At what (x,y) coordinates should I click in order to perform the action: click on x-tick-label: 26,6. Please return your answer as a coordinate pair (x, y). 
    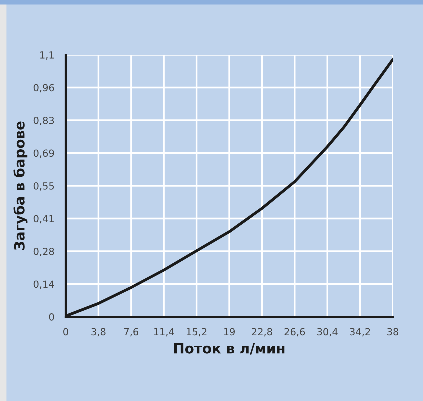
    Looking at the image, I should click on (295, 332).